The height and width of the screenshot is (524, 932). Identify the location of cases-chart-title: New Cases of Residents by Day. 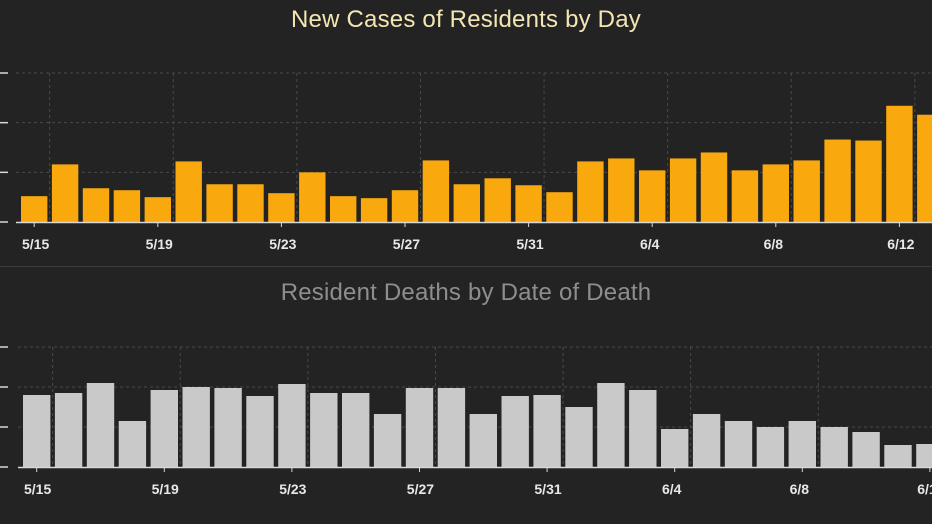
(466, 19).